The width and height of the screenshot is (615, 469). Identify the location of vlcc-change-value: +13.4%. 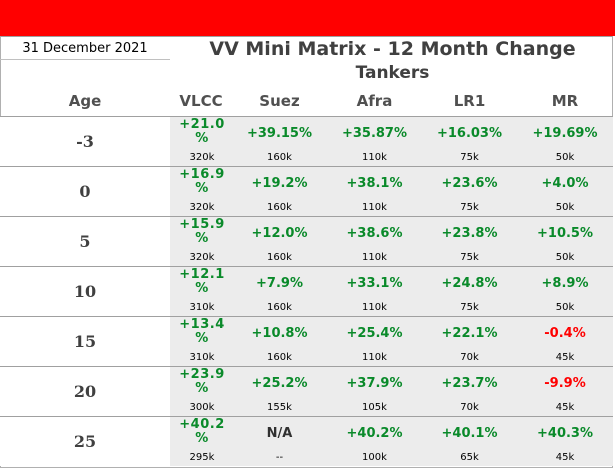
(202, 332).